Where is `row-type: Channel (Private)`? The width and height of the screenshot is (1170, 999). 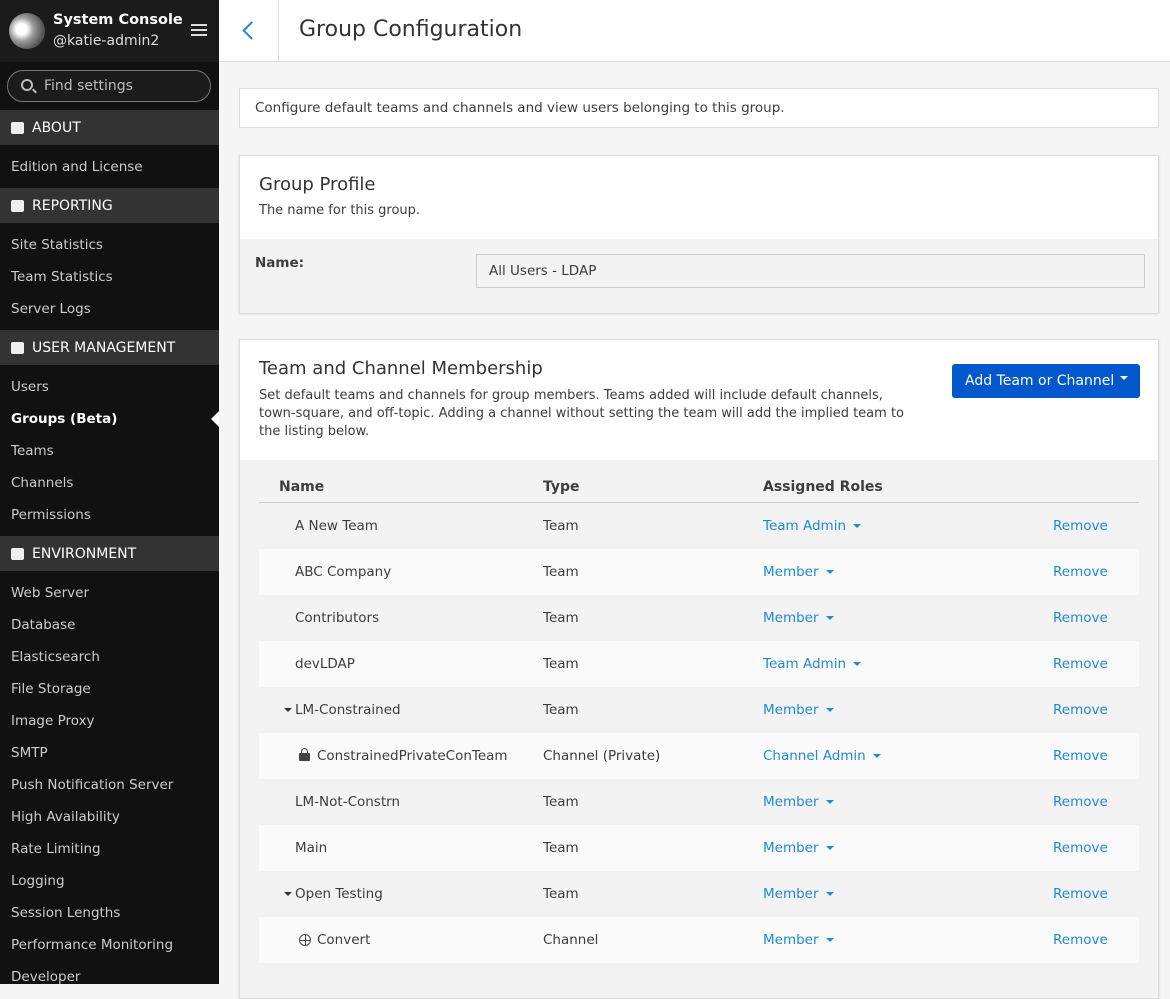
row-type: Channel (Private) is located at coordinates (602, 756).